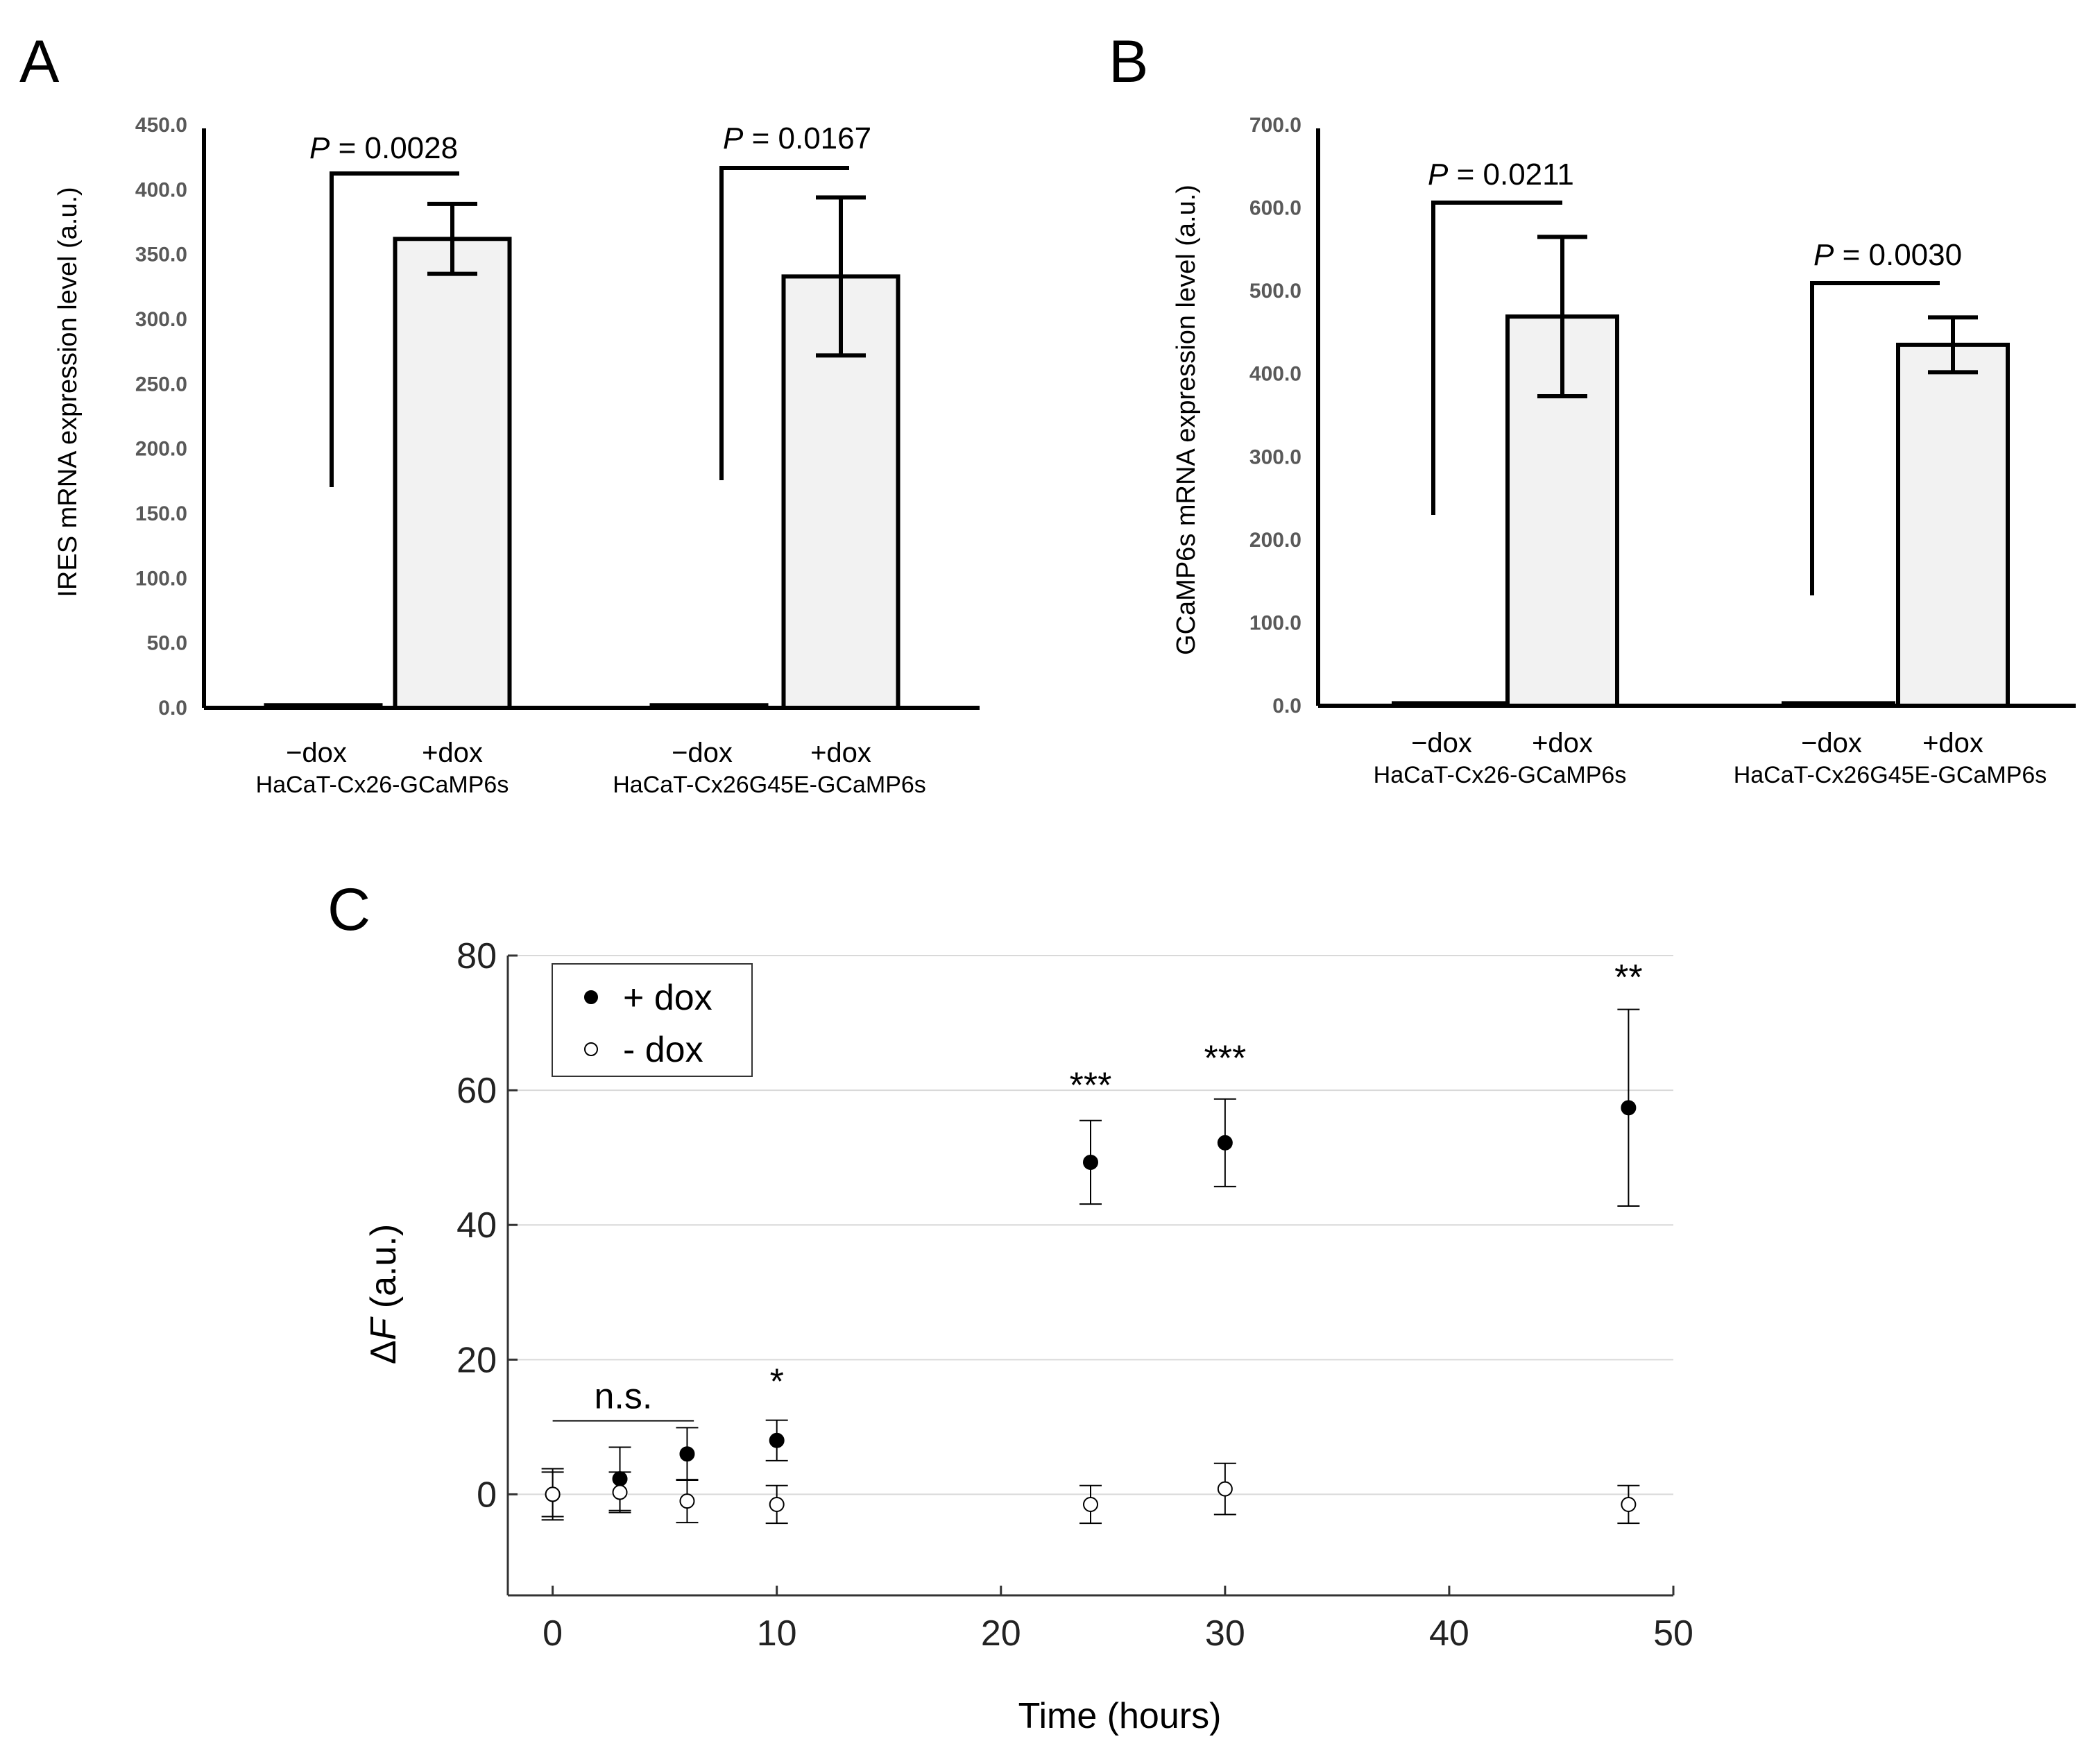 Image resolution: width=2100 pixels, height=1739 pixels. What do you see at coordinates (348, 909) in the screenshot?
I see `panel-label-c: C` at bounding box center [348, 909].